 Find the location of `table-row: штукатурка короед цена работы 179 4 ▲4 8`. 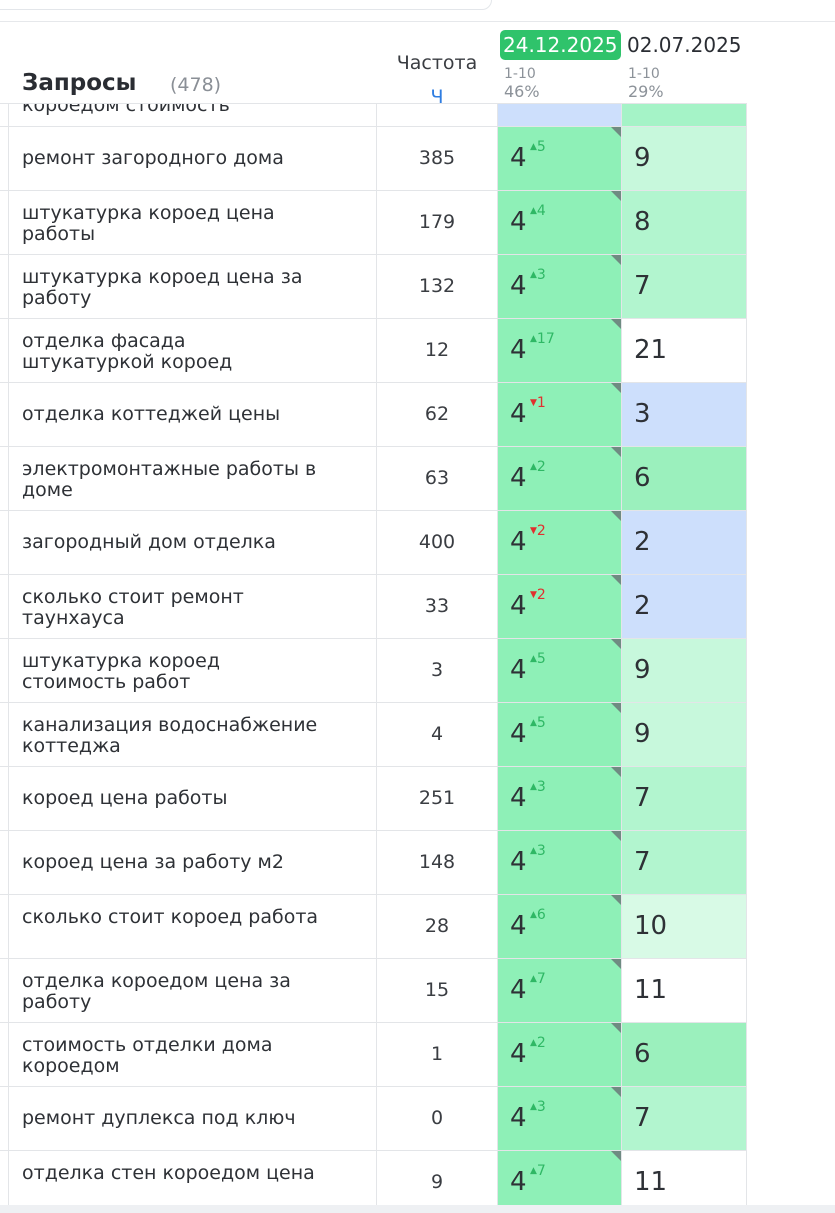

table-row: штукатурка короед цена работы 179 4 ▲4 8 is located at coordinates (373, 223).